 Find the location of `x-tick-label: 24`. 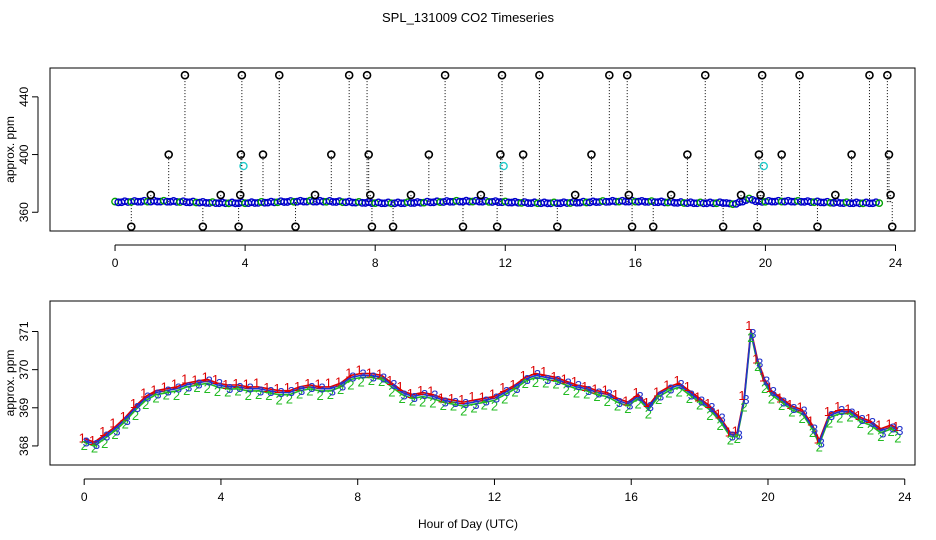

x-tick-label: 24 is located at coordinates (896, 263).